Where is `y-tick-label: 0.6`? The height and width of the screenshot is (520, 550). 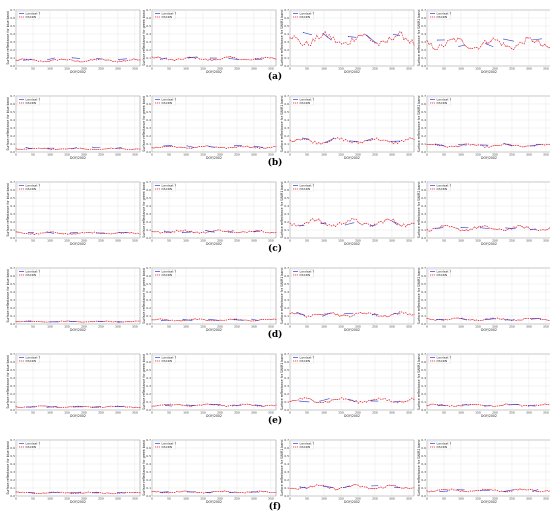 y-tick-label: 0.6 is located at coordinates (148, 276).